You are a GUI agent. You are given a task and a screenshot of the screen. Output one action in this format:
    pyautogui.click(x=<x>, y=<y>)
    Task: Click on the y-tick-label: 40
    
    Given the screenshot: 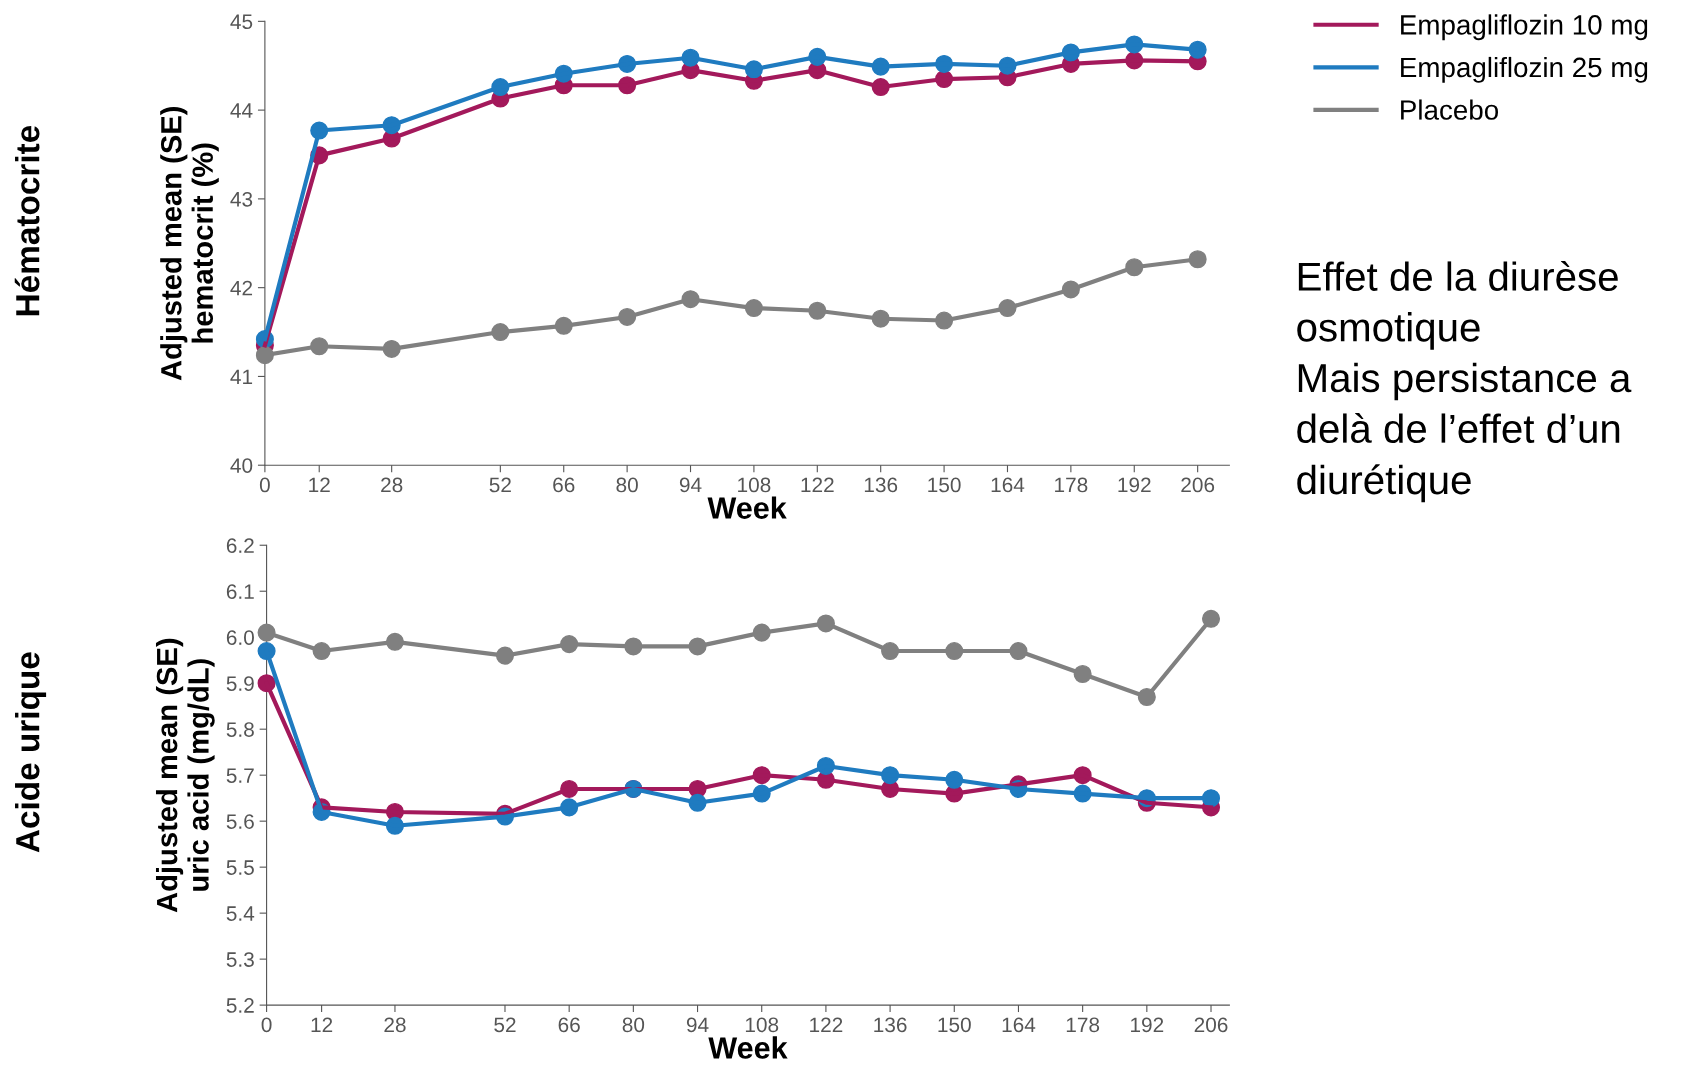 What is the action you would take?
    pyautogui.click(x=241, y=465)
    